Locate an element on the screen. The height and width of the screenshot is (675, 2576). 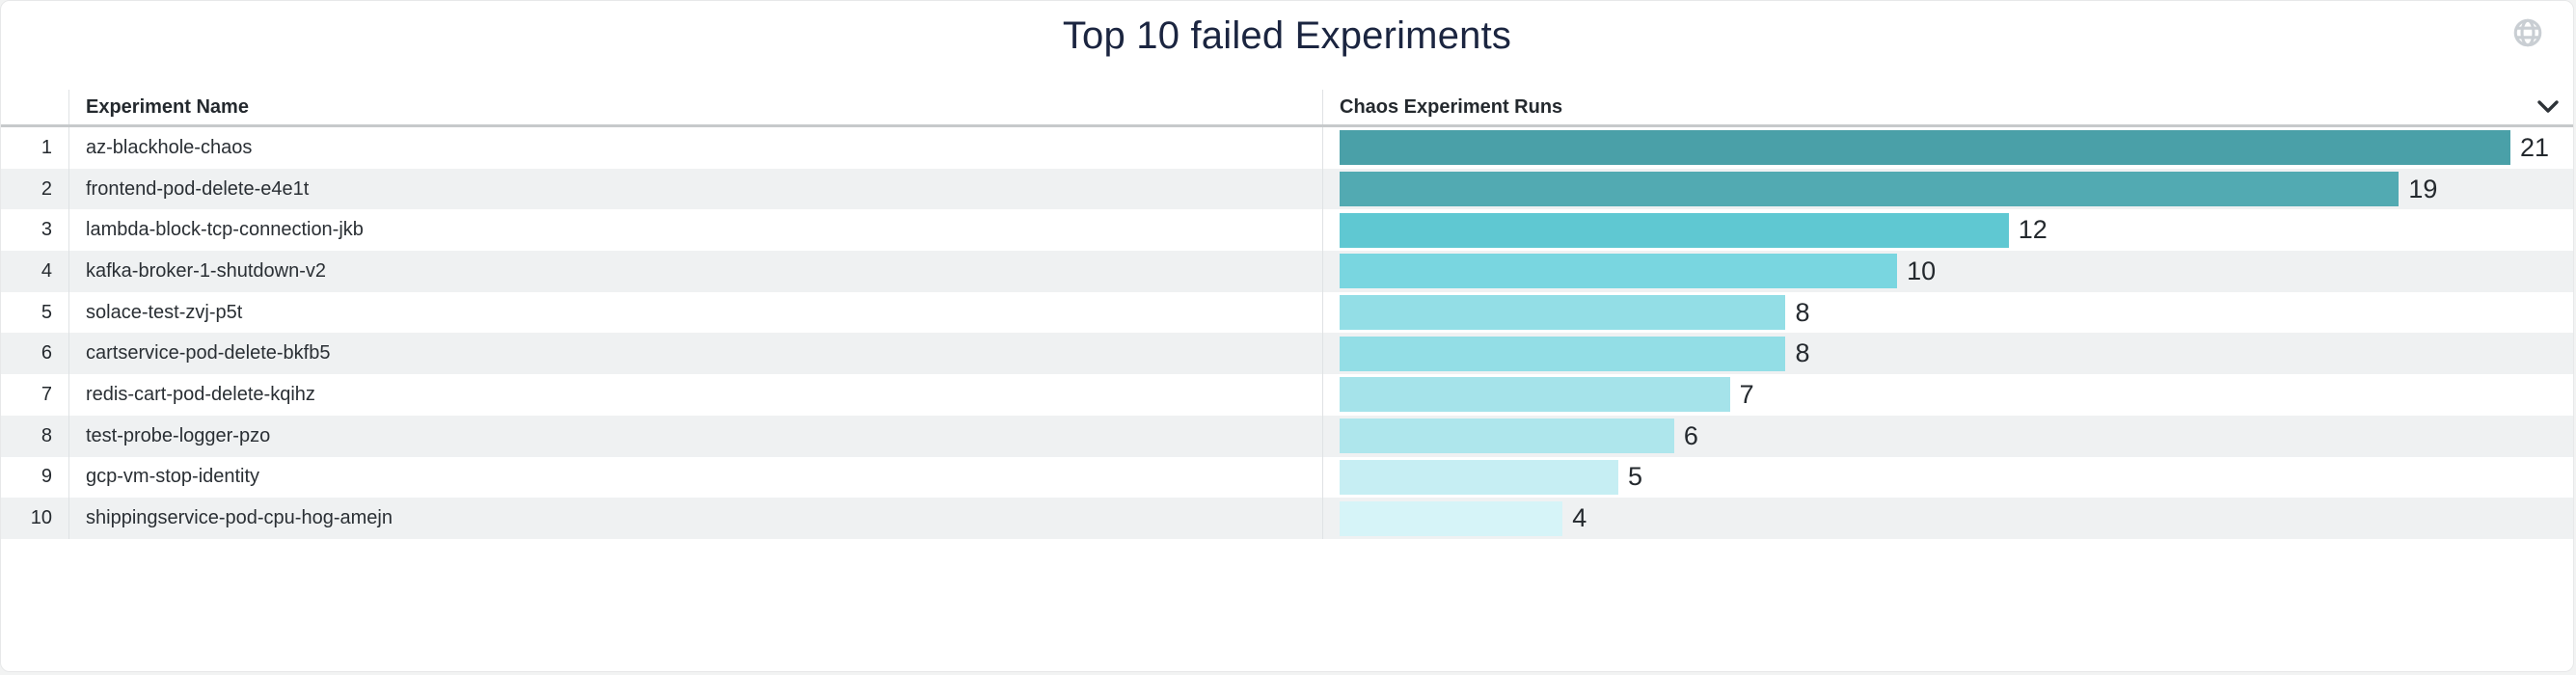
table-row: 3 lambda-block-tcp-connection-jkb 12 is located at coordinates (1287, 230).